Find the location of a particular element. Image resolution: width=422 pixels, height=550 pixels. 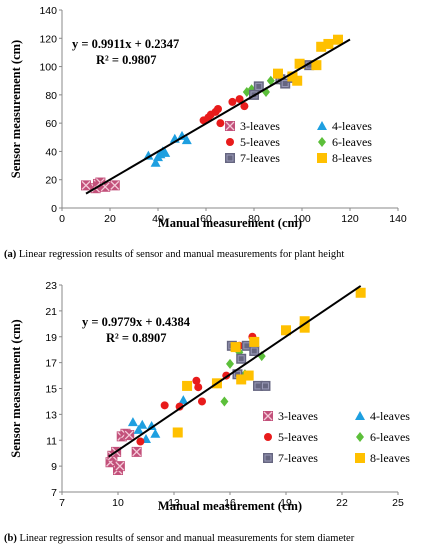

charta-point-7-leaves-fill is located at coordinates (309, 65).